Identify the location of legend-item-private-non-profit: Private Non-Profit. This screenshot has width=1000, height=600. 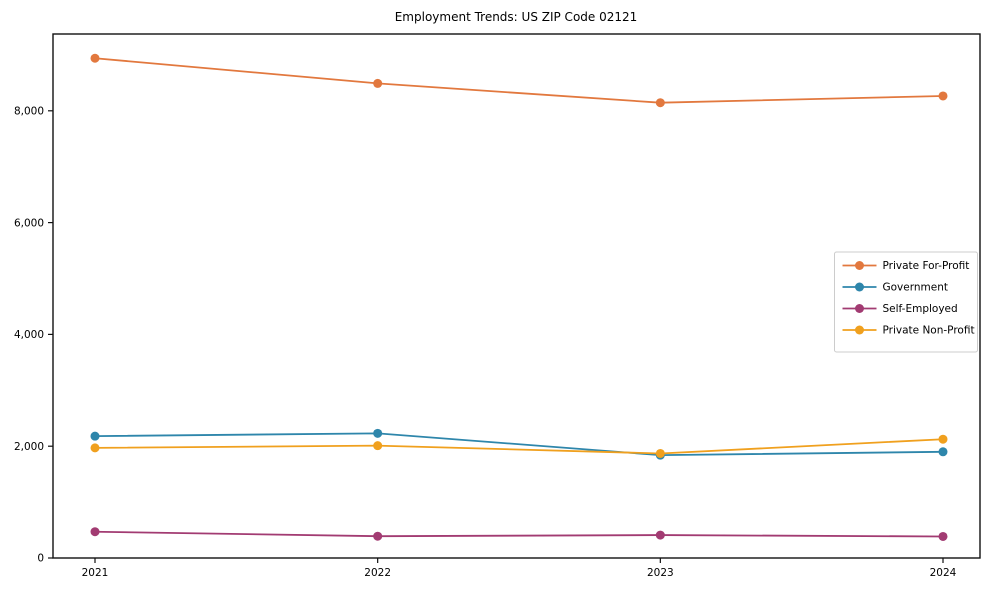
(908, 331).